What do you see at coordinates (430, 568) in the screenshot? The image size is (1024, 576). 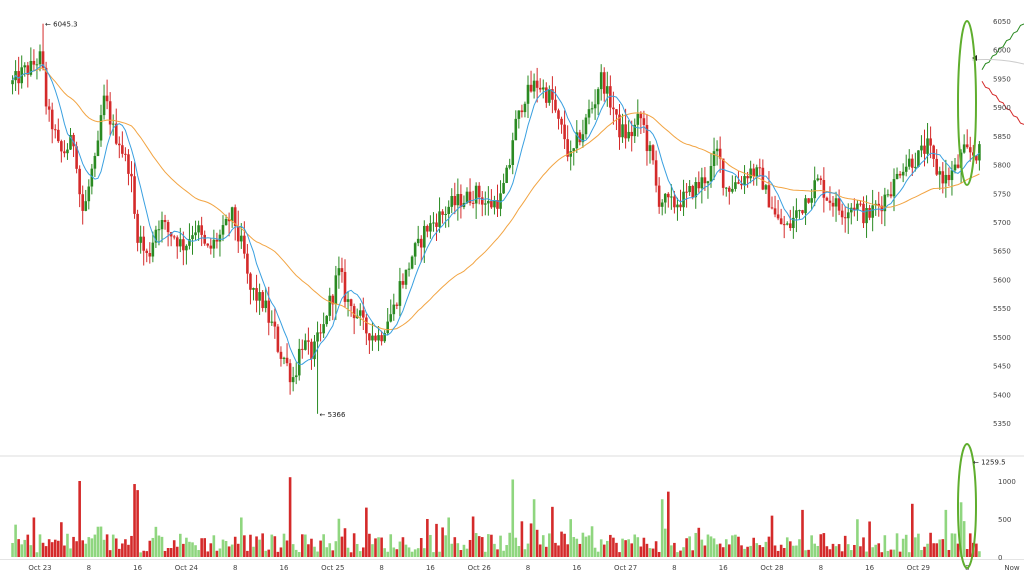 I see `time-tick-label: 16` at bounding box center [430, 568].